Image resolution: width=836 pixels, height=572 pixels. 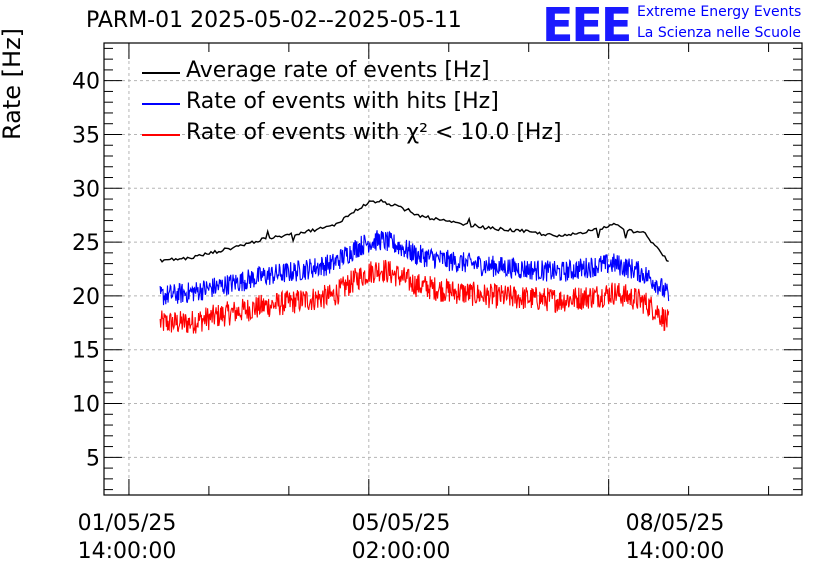 What do you see at coordinates (374, 132) in the screenshot?
I see `legend-label-chi2: Rate of events with χ² < 10.0 [Hz]` at bounding box center [374, 132].